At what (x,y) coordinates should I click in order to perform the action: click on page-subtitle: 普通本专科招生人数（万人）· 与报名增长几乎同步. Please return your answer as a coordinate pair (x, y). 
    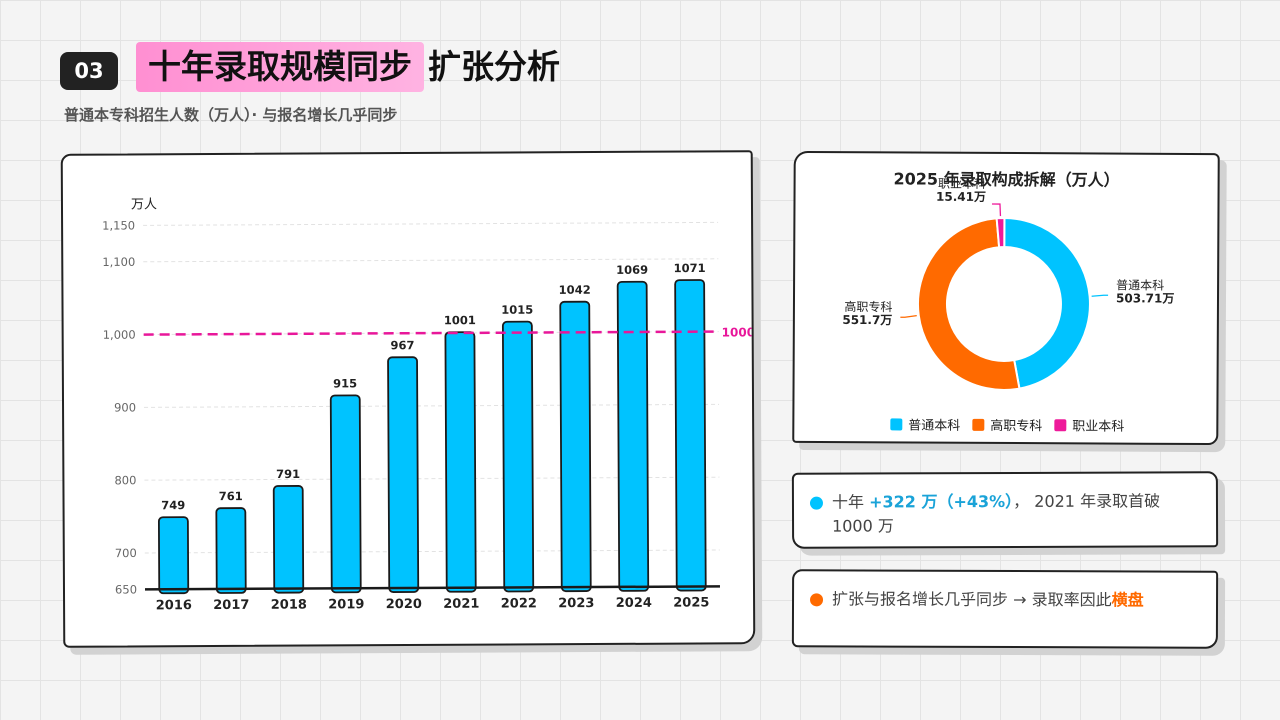
    Looking at the image, I should click on (231, 115).